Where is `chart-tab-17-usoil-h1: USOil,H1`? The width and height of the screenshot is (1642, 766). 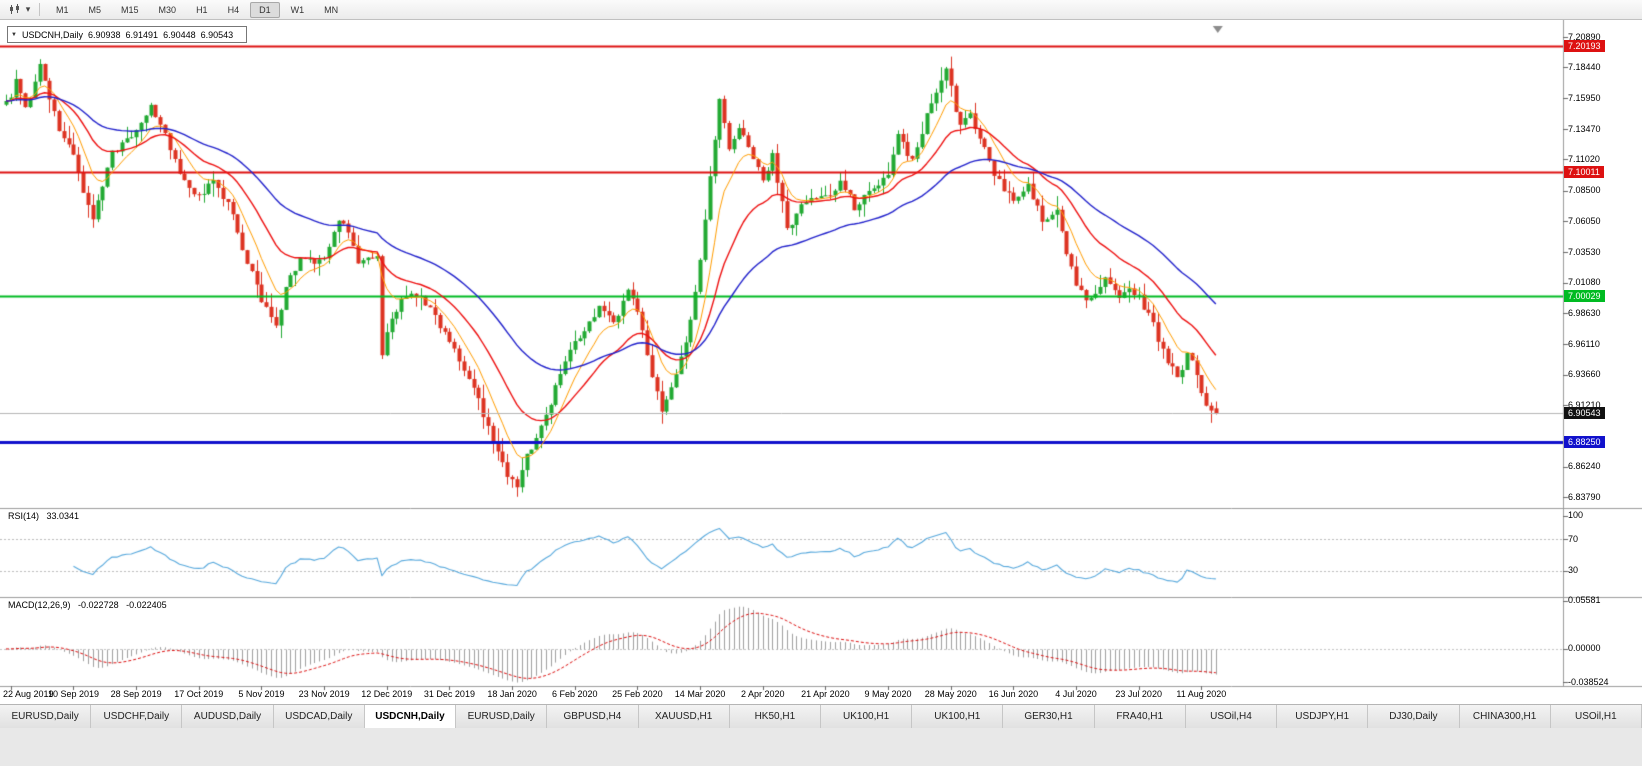
chart-tab-17-usoil-h1: USOil,H1 is located at coordinates (1596, 716).